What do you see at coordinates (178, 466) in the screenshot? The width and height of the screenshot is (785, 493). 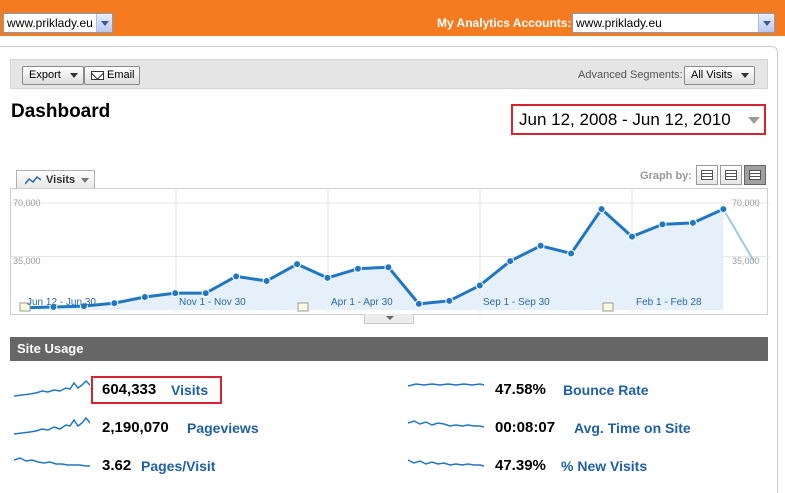 I see `pages-per-visit-link: Pages/Visit` at bounding box center [178, 466].